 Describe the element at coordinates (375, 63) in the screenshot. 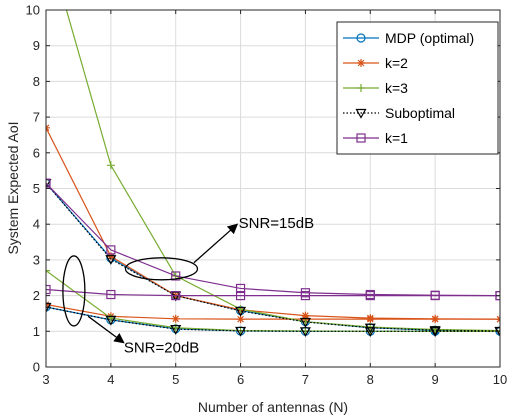

I see `legend-entry: k=2` at that location.